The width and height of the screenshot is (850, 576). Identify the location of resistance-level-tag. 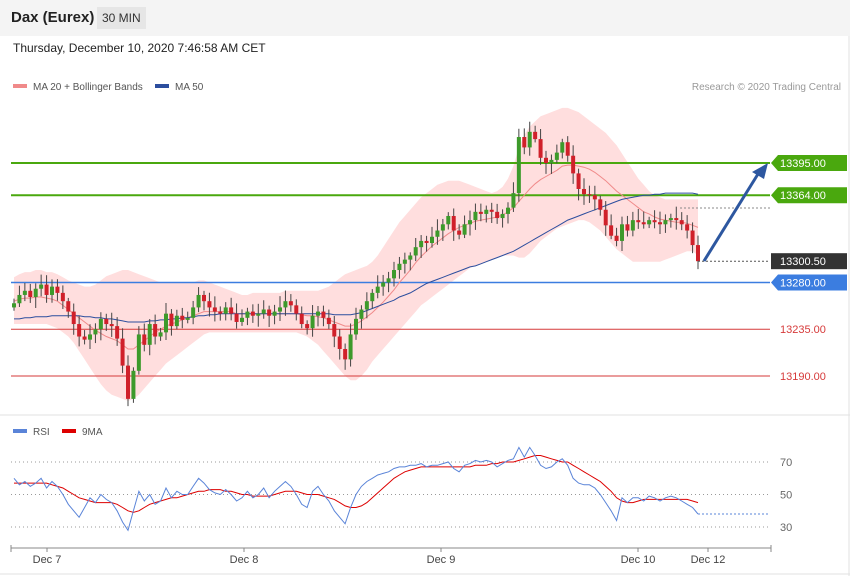
(809, 163).